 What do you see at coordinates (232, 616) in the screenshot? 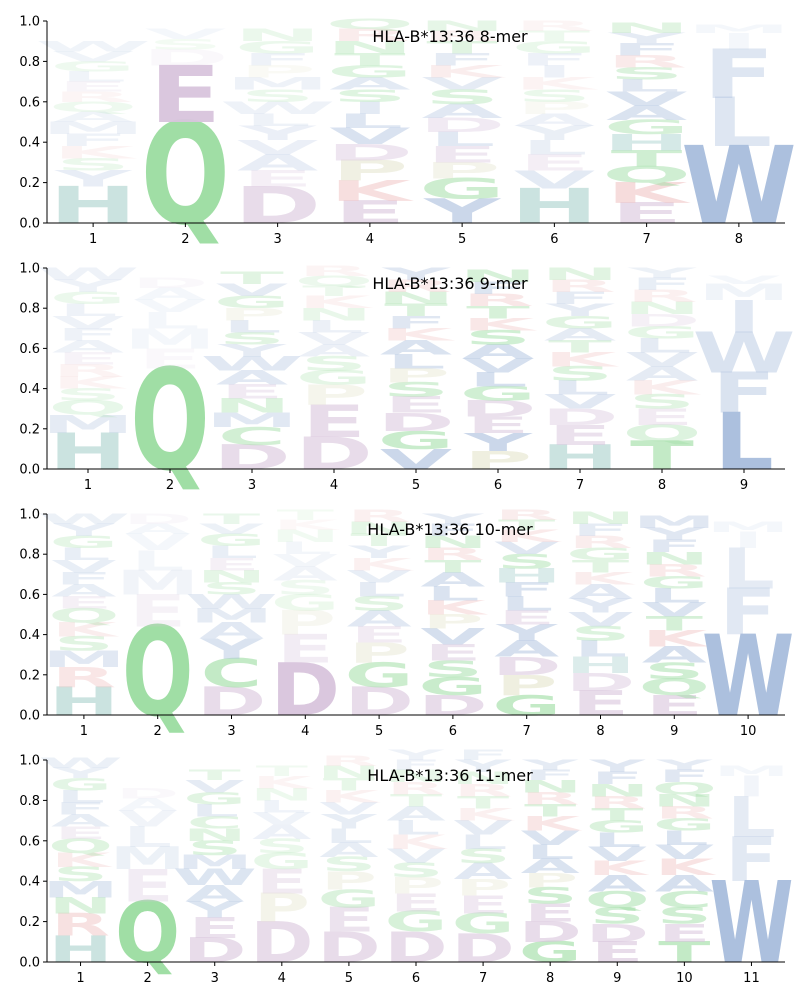
I see `logo-letter-M: M` at bounding box center [232, 616].